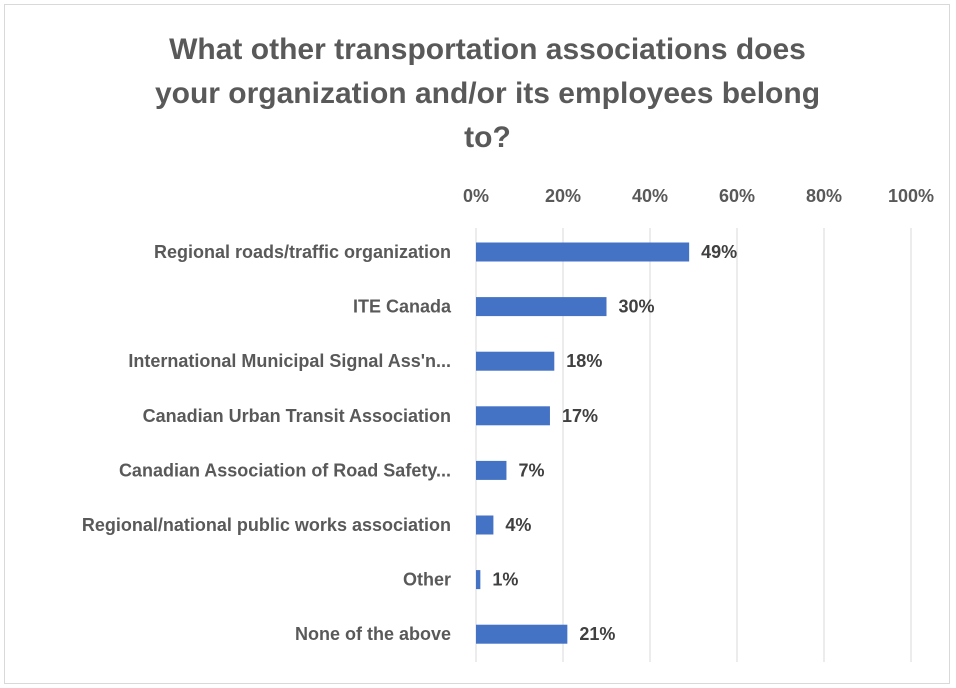 The height and width of the screenshot is (688, 956). Describe the element at coordinates (563, 196) in the screenshot. I see `x-tick-label: 20%` at that location.